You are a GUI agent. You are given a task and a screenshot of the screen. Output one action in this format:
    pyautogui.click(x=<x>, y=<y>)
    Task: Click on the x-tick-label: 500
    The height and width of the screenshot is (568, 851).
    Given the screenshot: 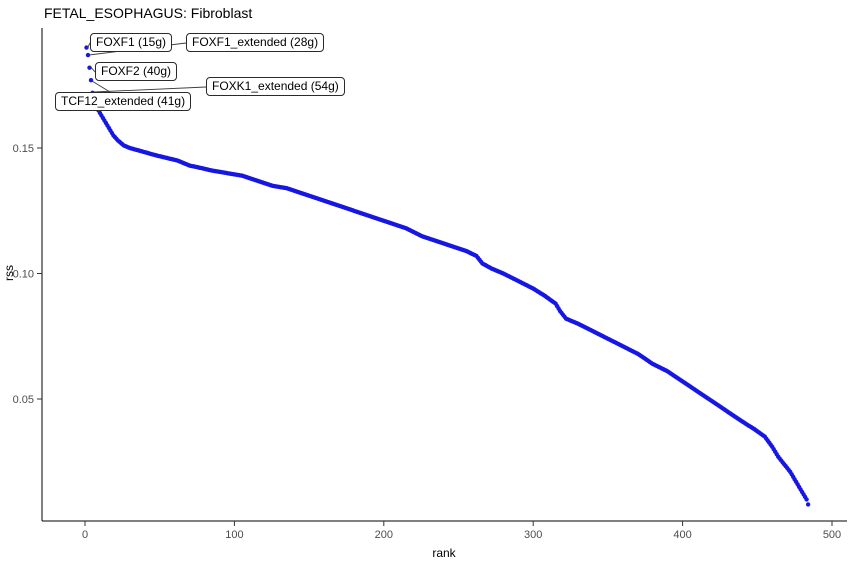 What is the action you would take?
    pyautogui.click(x=832, y=535)
    